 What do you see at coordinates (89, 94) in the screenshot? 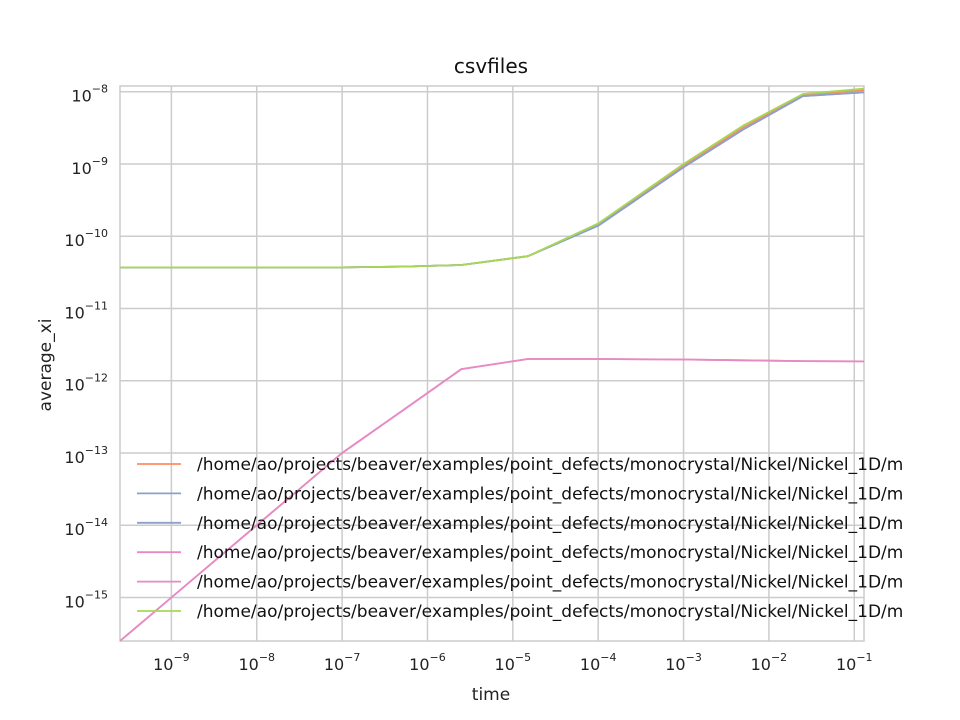
I see `y-tick-label: 10⁻⁸` at bounding box center [89, 94].